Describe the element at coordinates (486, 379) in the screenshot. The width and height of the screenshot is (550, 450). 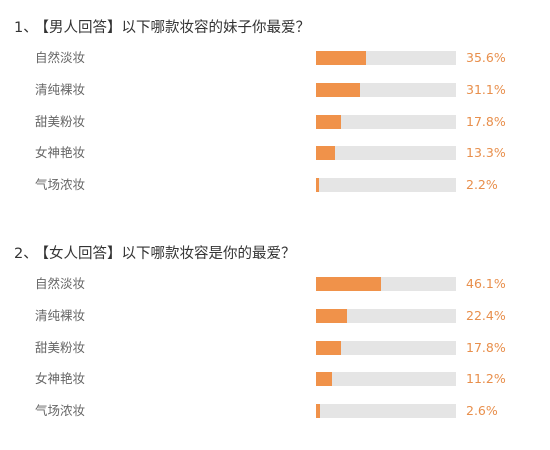
I see `percent-label: 11.2%` at that location.